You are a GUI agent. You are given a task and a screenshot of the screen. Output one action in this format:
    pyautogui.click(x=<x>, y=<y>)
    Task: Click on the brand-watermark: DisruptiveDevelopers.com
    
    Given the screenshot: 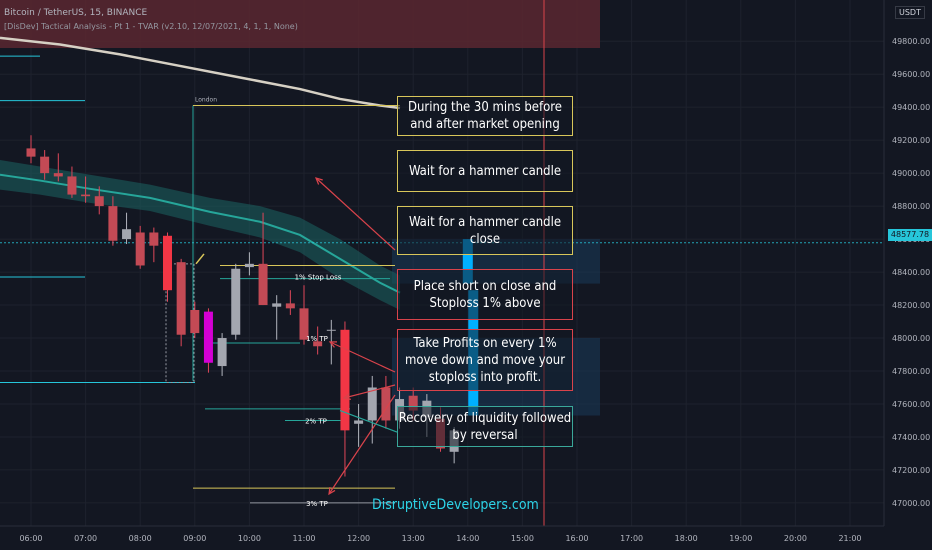 What is the action you would take?
    pyautogui.click(x=455, y=505)
    